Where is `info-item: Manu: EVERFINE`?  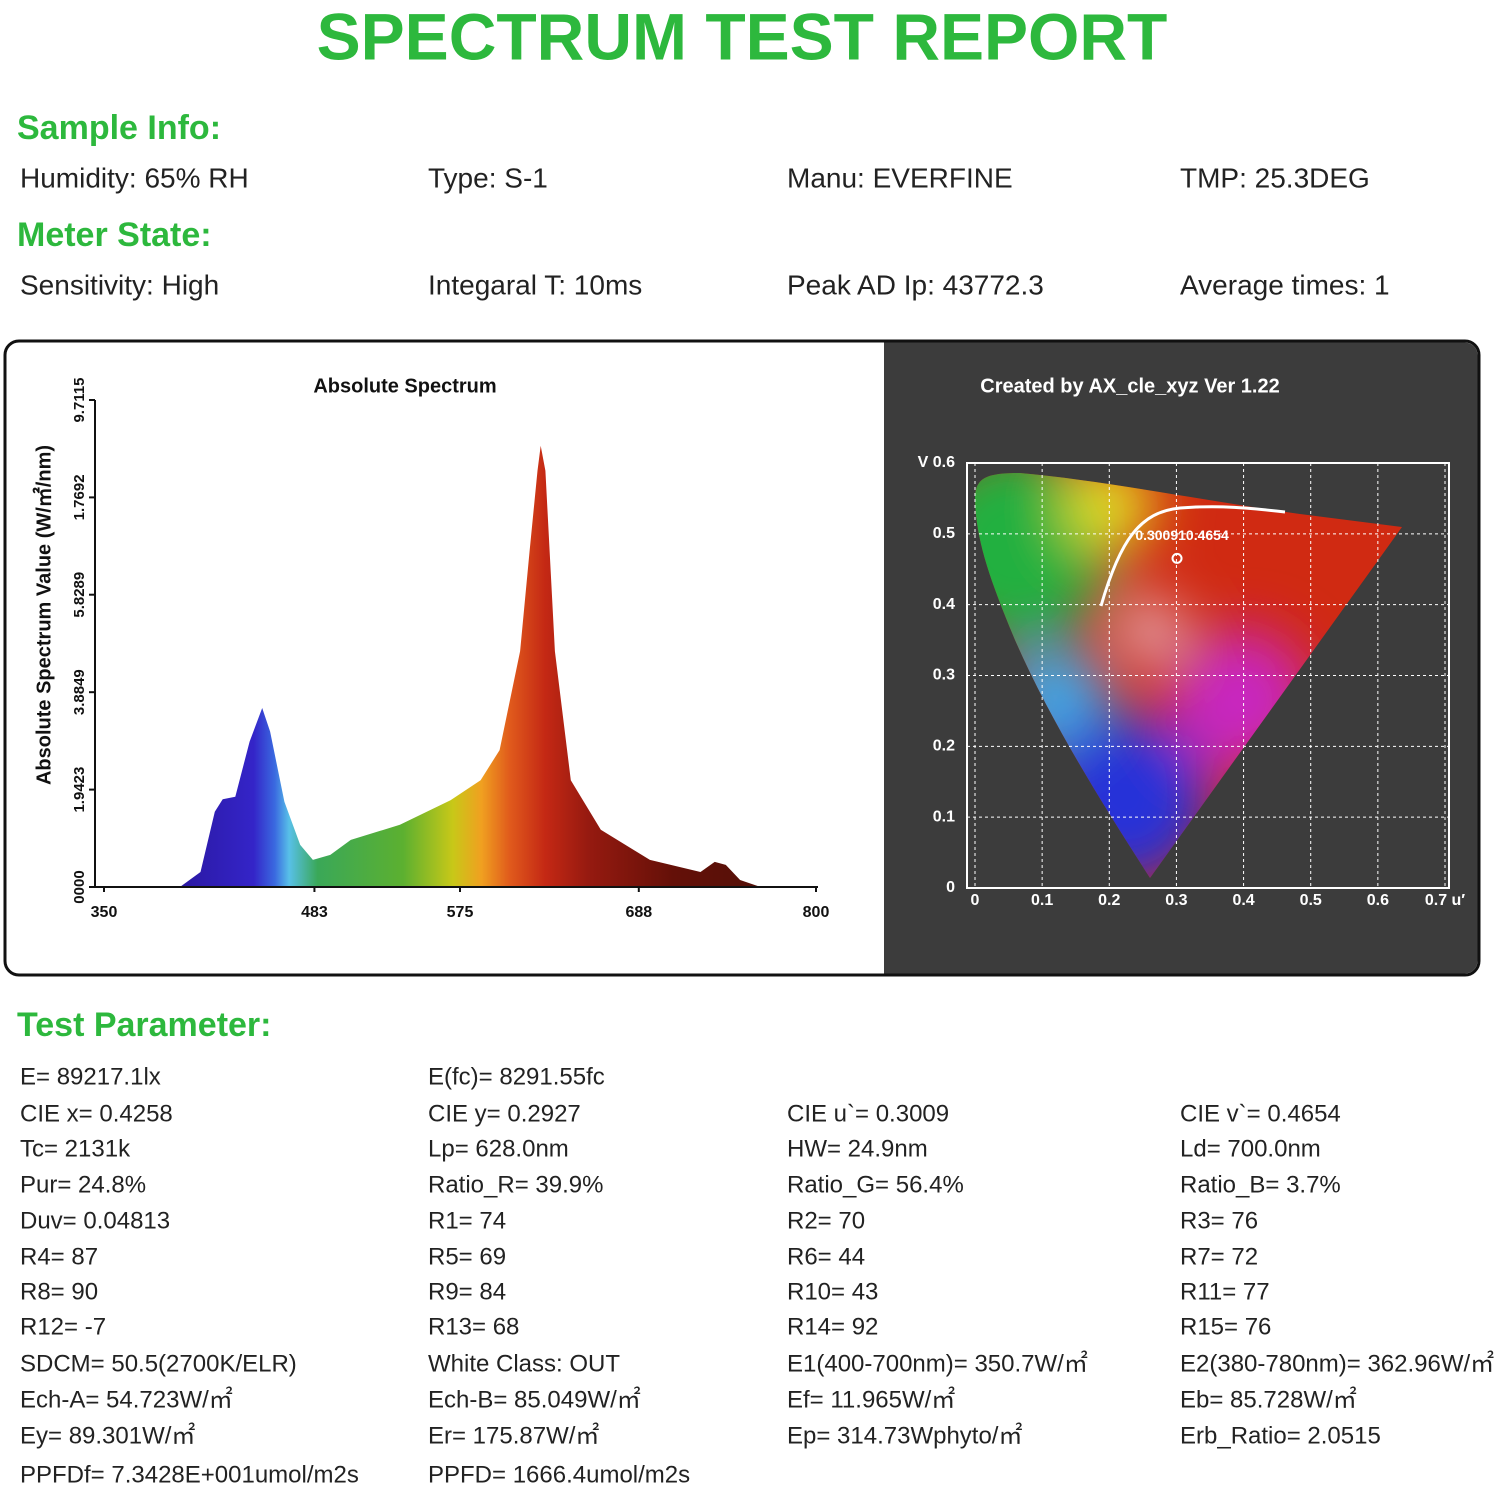
info-item: Manu: EVERFINE is located at coordinates (900, 177).